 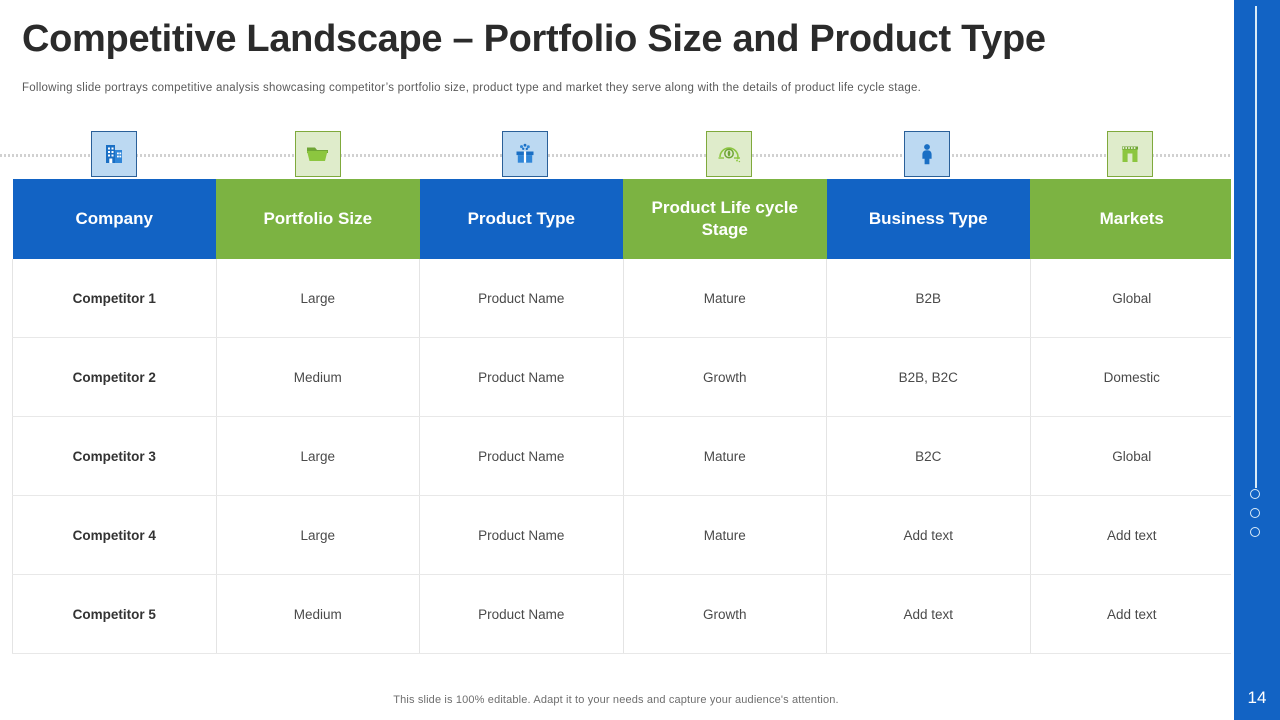 What do you see at coordinates (318, 219) in the screenshot?
I see `column-header-portfolio-size: Portfolio Size` at bounding box center [318, 219].